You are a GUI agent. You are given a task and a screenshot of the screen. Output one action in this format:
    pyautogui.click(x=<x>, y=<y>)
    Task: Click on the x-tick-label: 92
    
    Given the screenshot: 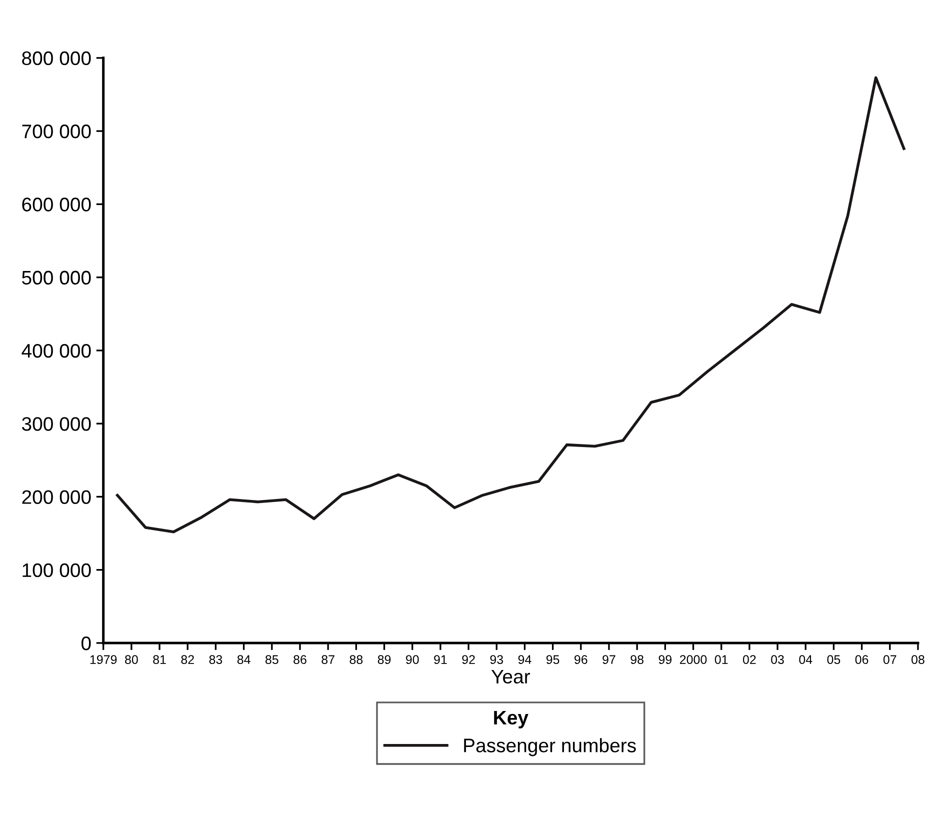 What is the action you would take?
    pyautogui.click(x=468, y=659)
    